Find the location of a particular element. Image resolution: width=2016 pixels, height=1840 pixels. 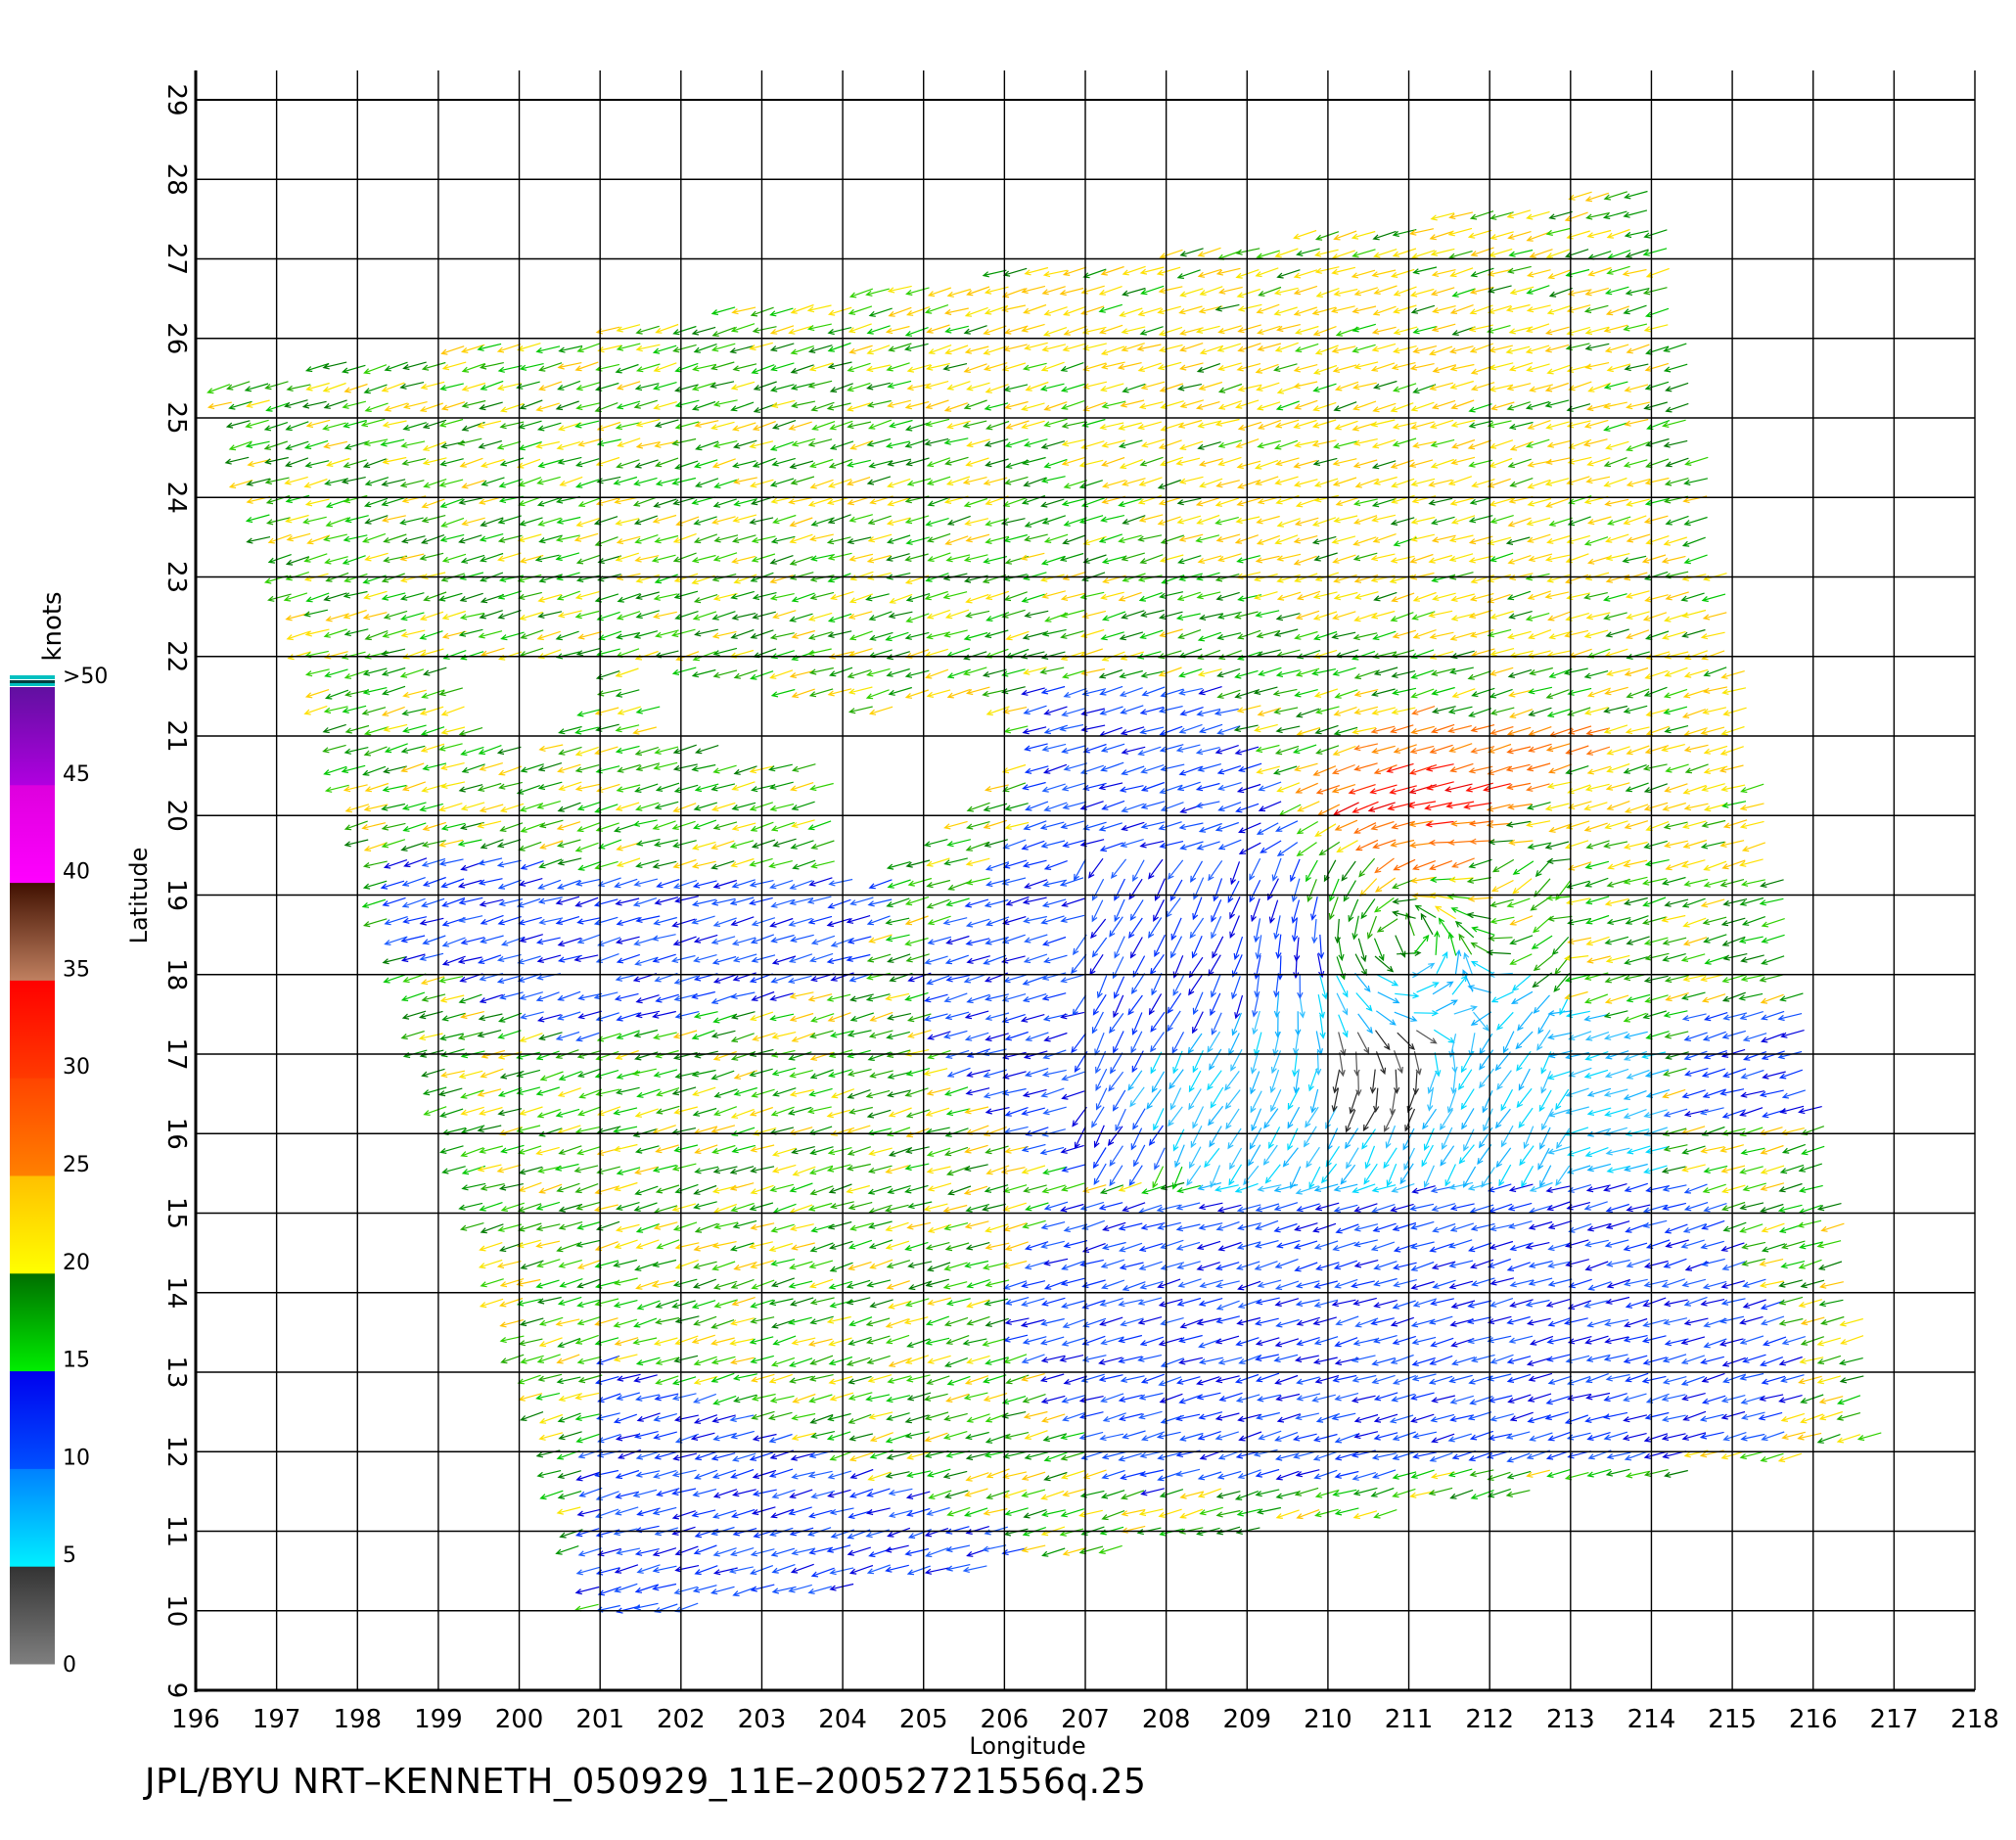

colorbar-segment is located at coordinates (32, 1029).